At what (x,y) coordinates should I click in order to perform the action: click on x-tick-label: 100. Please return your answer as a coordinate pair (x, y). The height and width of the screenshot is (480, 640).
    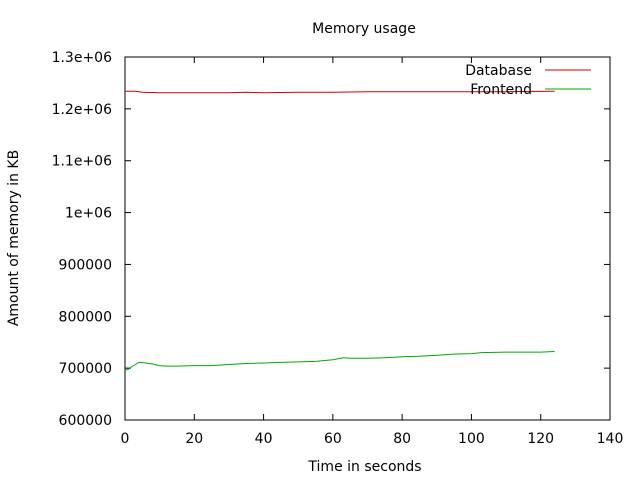
    Looking at the image, I should click on (471, 439).